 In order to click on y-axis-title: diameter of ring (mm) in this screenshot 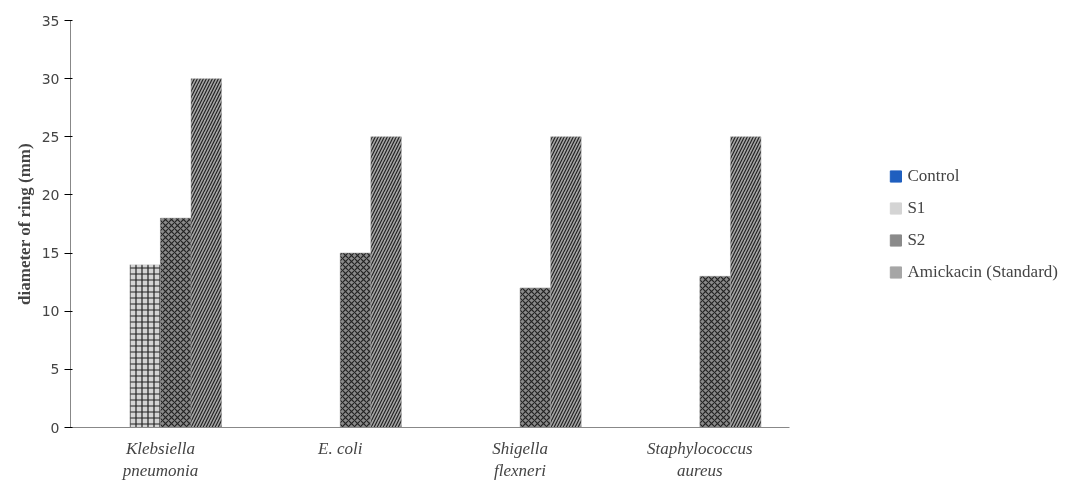, I will do `click(24, 224)`.